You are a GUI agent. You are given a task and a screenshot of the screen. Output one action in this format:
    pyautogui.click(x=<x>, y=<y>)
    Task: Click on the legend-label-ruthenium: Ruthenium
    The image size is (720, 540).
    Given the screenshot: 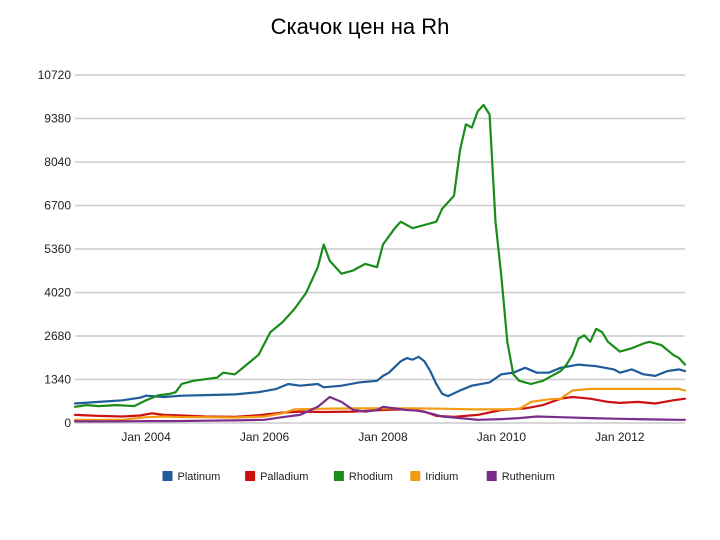 What is the action you would take?
    pyautogui.click(x=528, y=477)
    